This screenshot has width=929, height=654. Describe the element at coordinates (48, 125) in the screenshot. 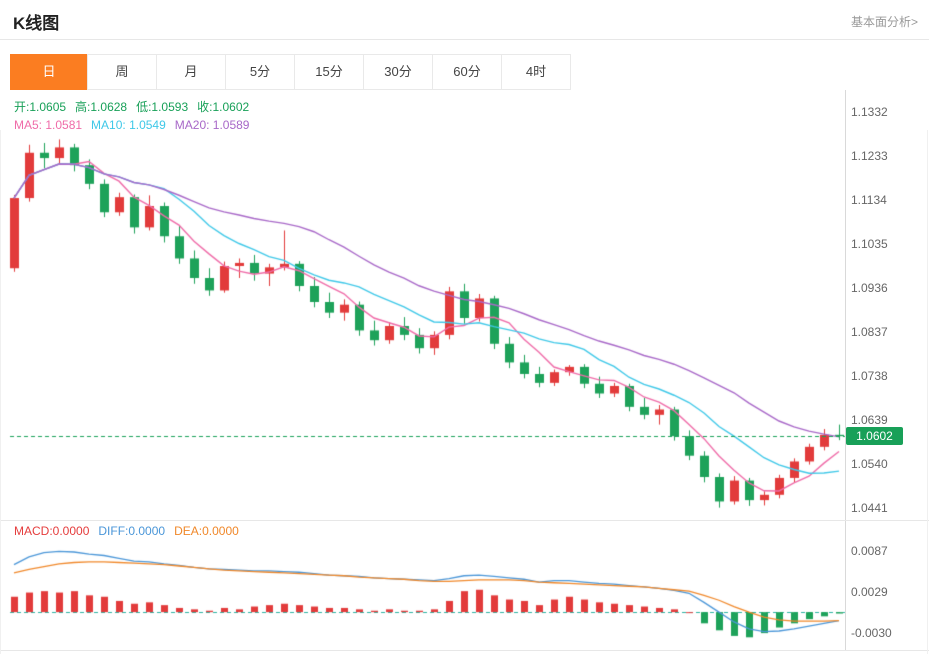

I see `ma5-value: MA5: 1.0581` at that location.